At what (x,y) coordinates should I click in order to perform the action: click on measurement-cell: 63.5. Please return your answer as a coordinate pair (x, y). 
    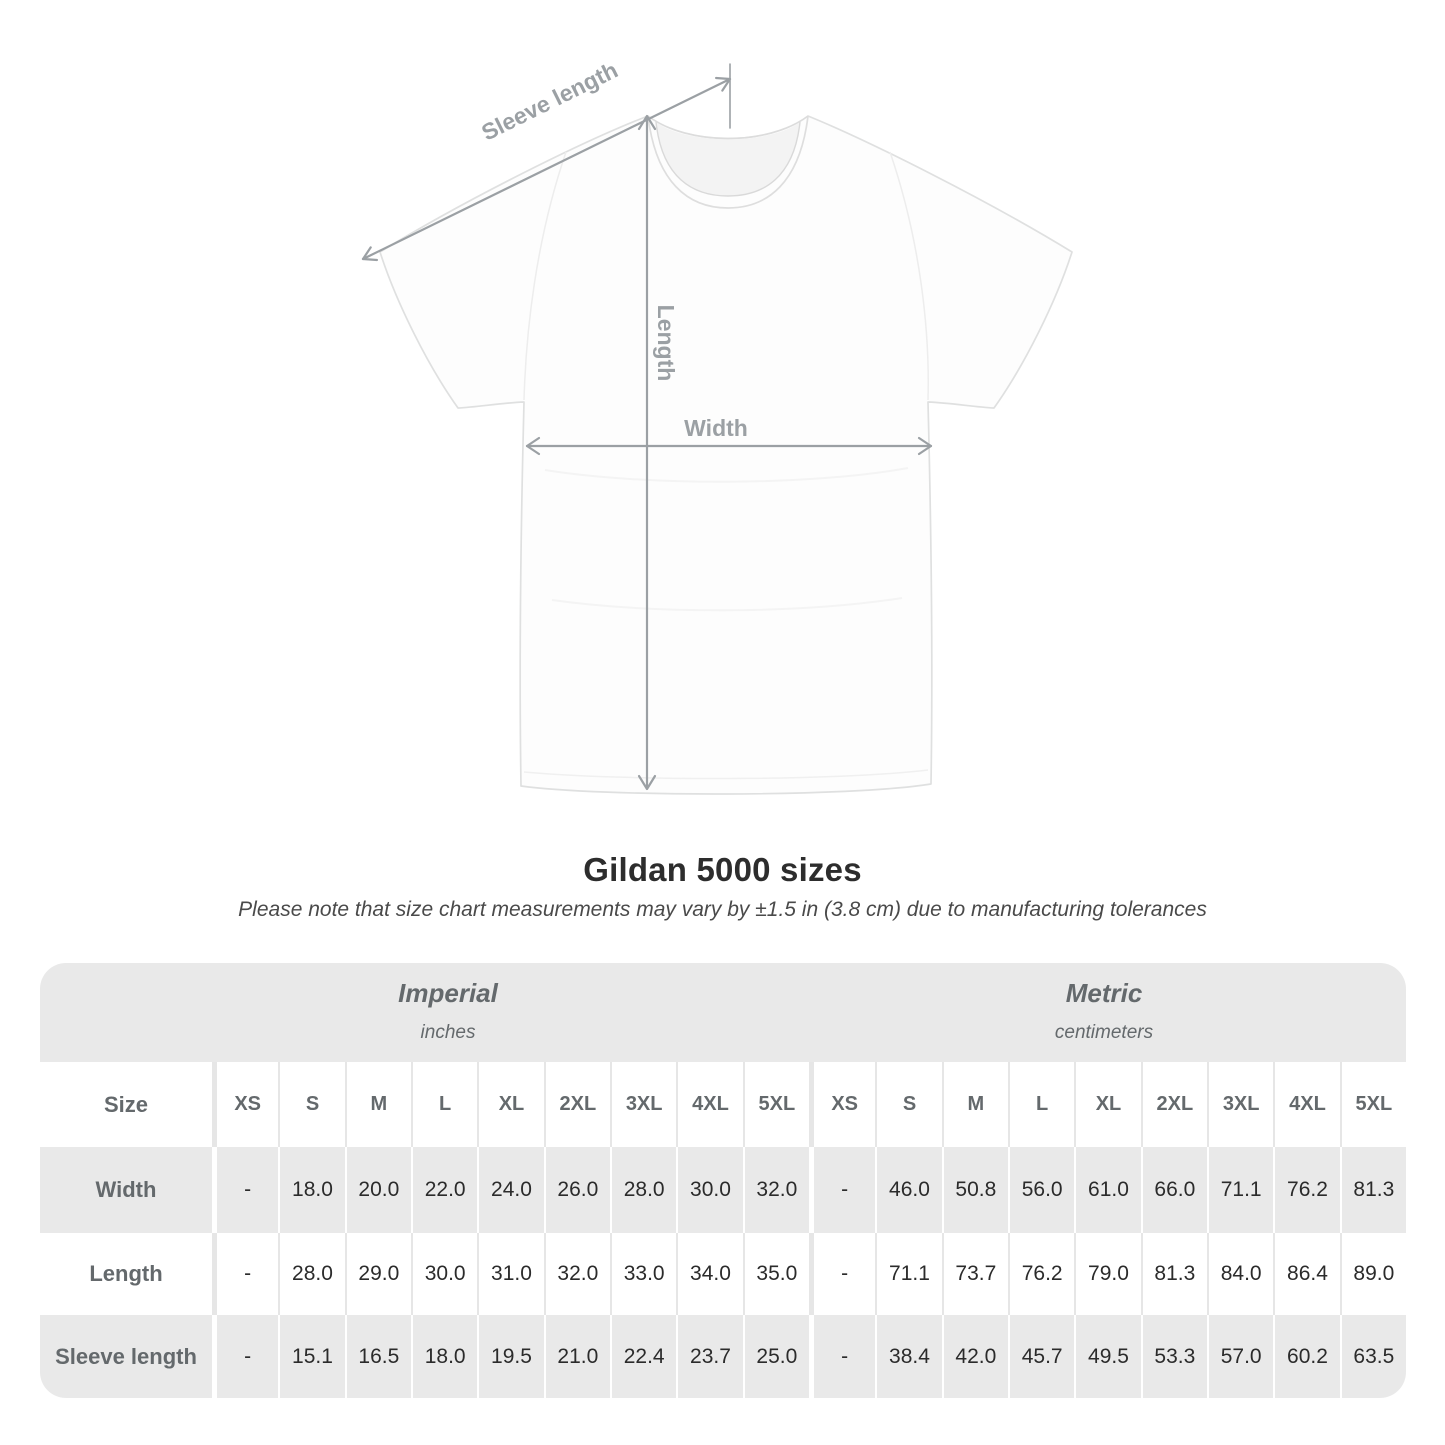
    Looking at the image, I should click on (1372, 1356).